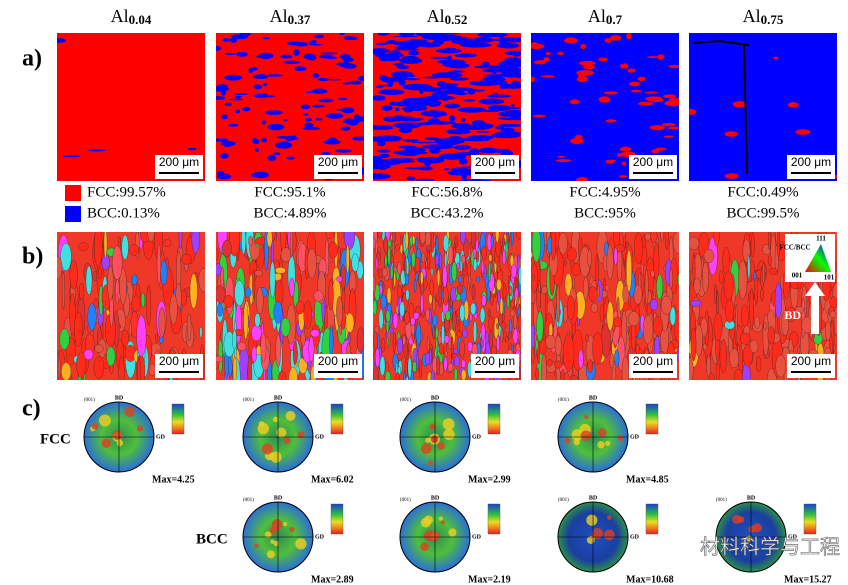 The height and width of the screenshot is (585, 848). What do you see at coordinates (773, 540) in the screenshot?
I see `pole-figure: BD GD (001) Max=15.27` at bounding box center [773, 540].